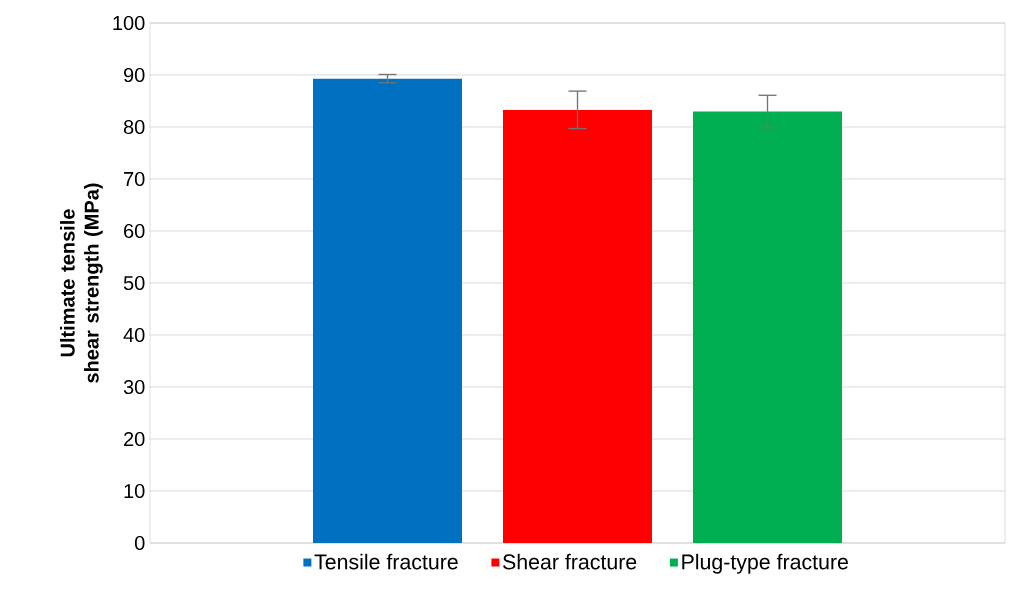 This screenshot has height=590, width=1014. I want to click on y-axis-title: Ultimate tensile shear strength (MPa), so click(81, 283).